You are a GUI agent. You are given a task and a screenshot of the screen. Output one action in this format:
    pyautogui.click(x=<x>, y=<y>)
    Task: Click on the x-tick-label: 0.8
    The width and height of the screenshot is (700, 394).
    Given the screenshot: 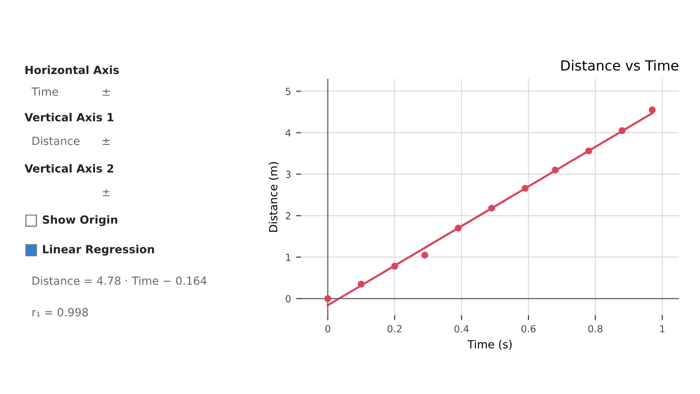 What is the action you would take?
    pyautogui.click(x=595, y=328)
    